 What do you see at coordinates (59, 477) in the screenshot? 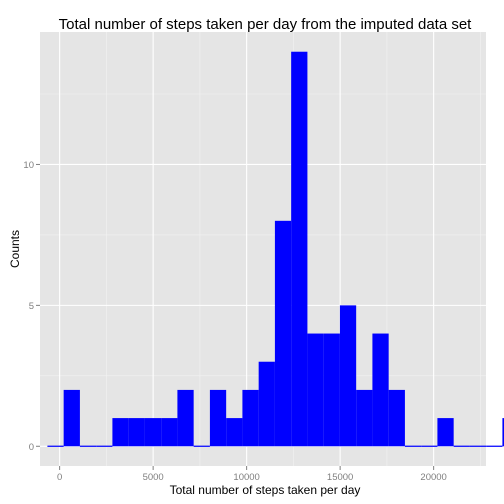
I see `x-tick-label: 0` at bounding box center [59, 477].